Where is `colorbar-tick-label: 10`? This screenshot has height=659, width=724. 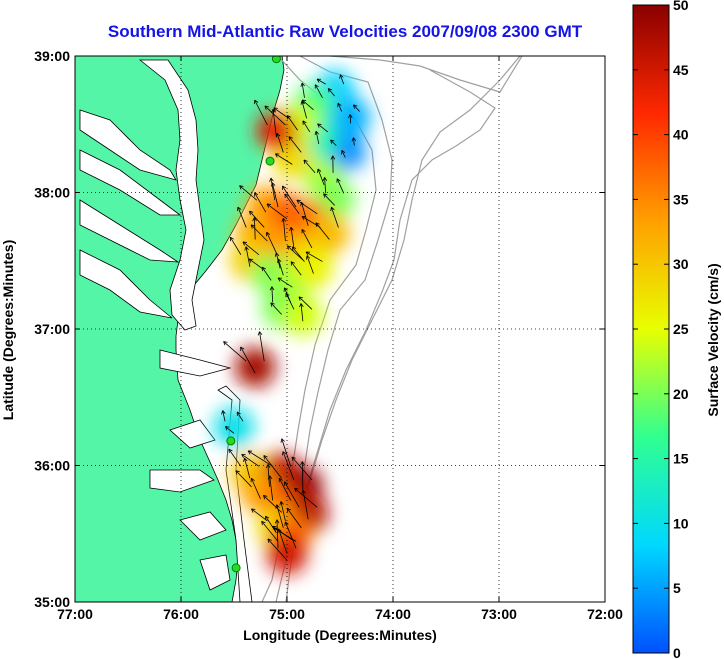
colorbar-tick-label: 10 is located at coordinates (681, 523).